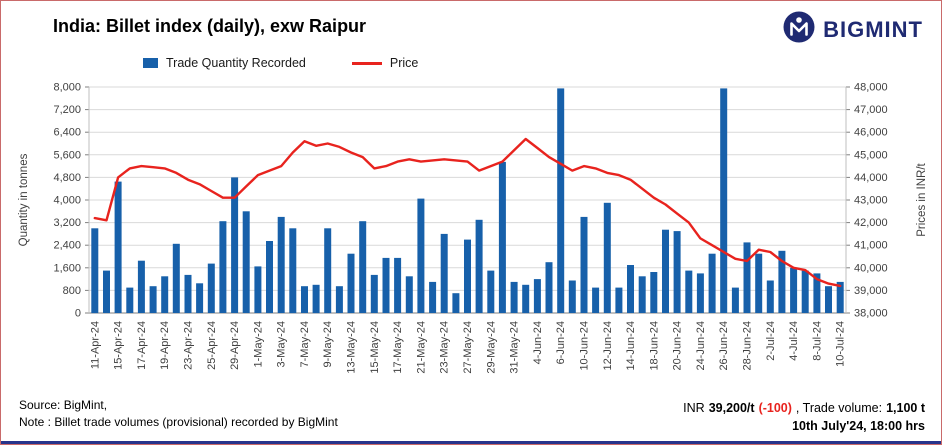 The image size is (942, 445). I want to click on legend-bar-swatch, so click(150, 63).